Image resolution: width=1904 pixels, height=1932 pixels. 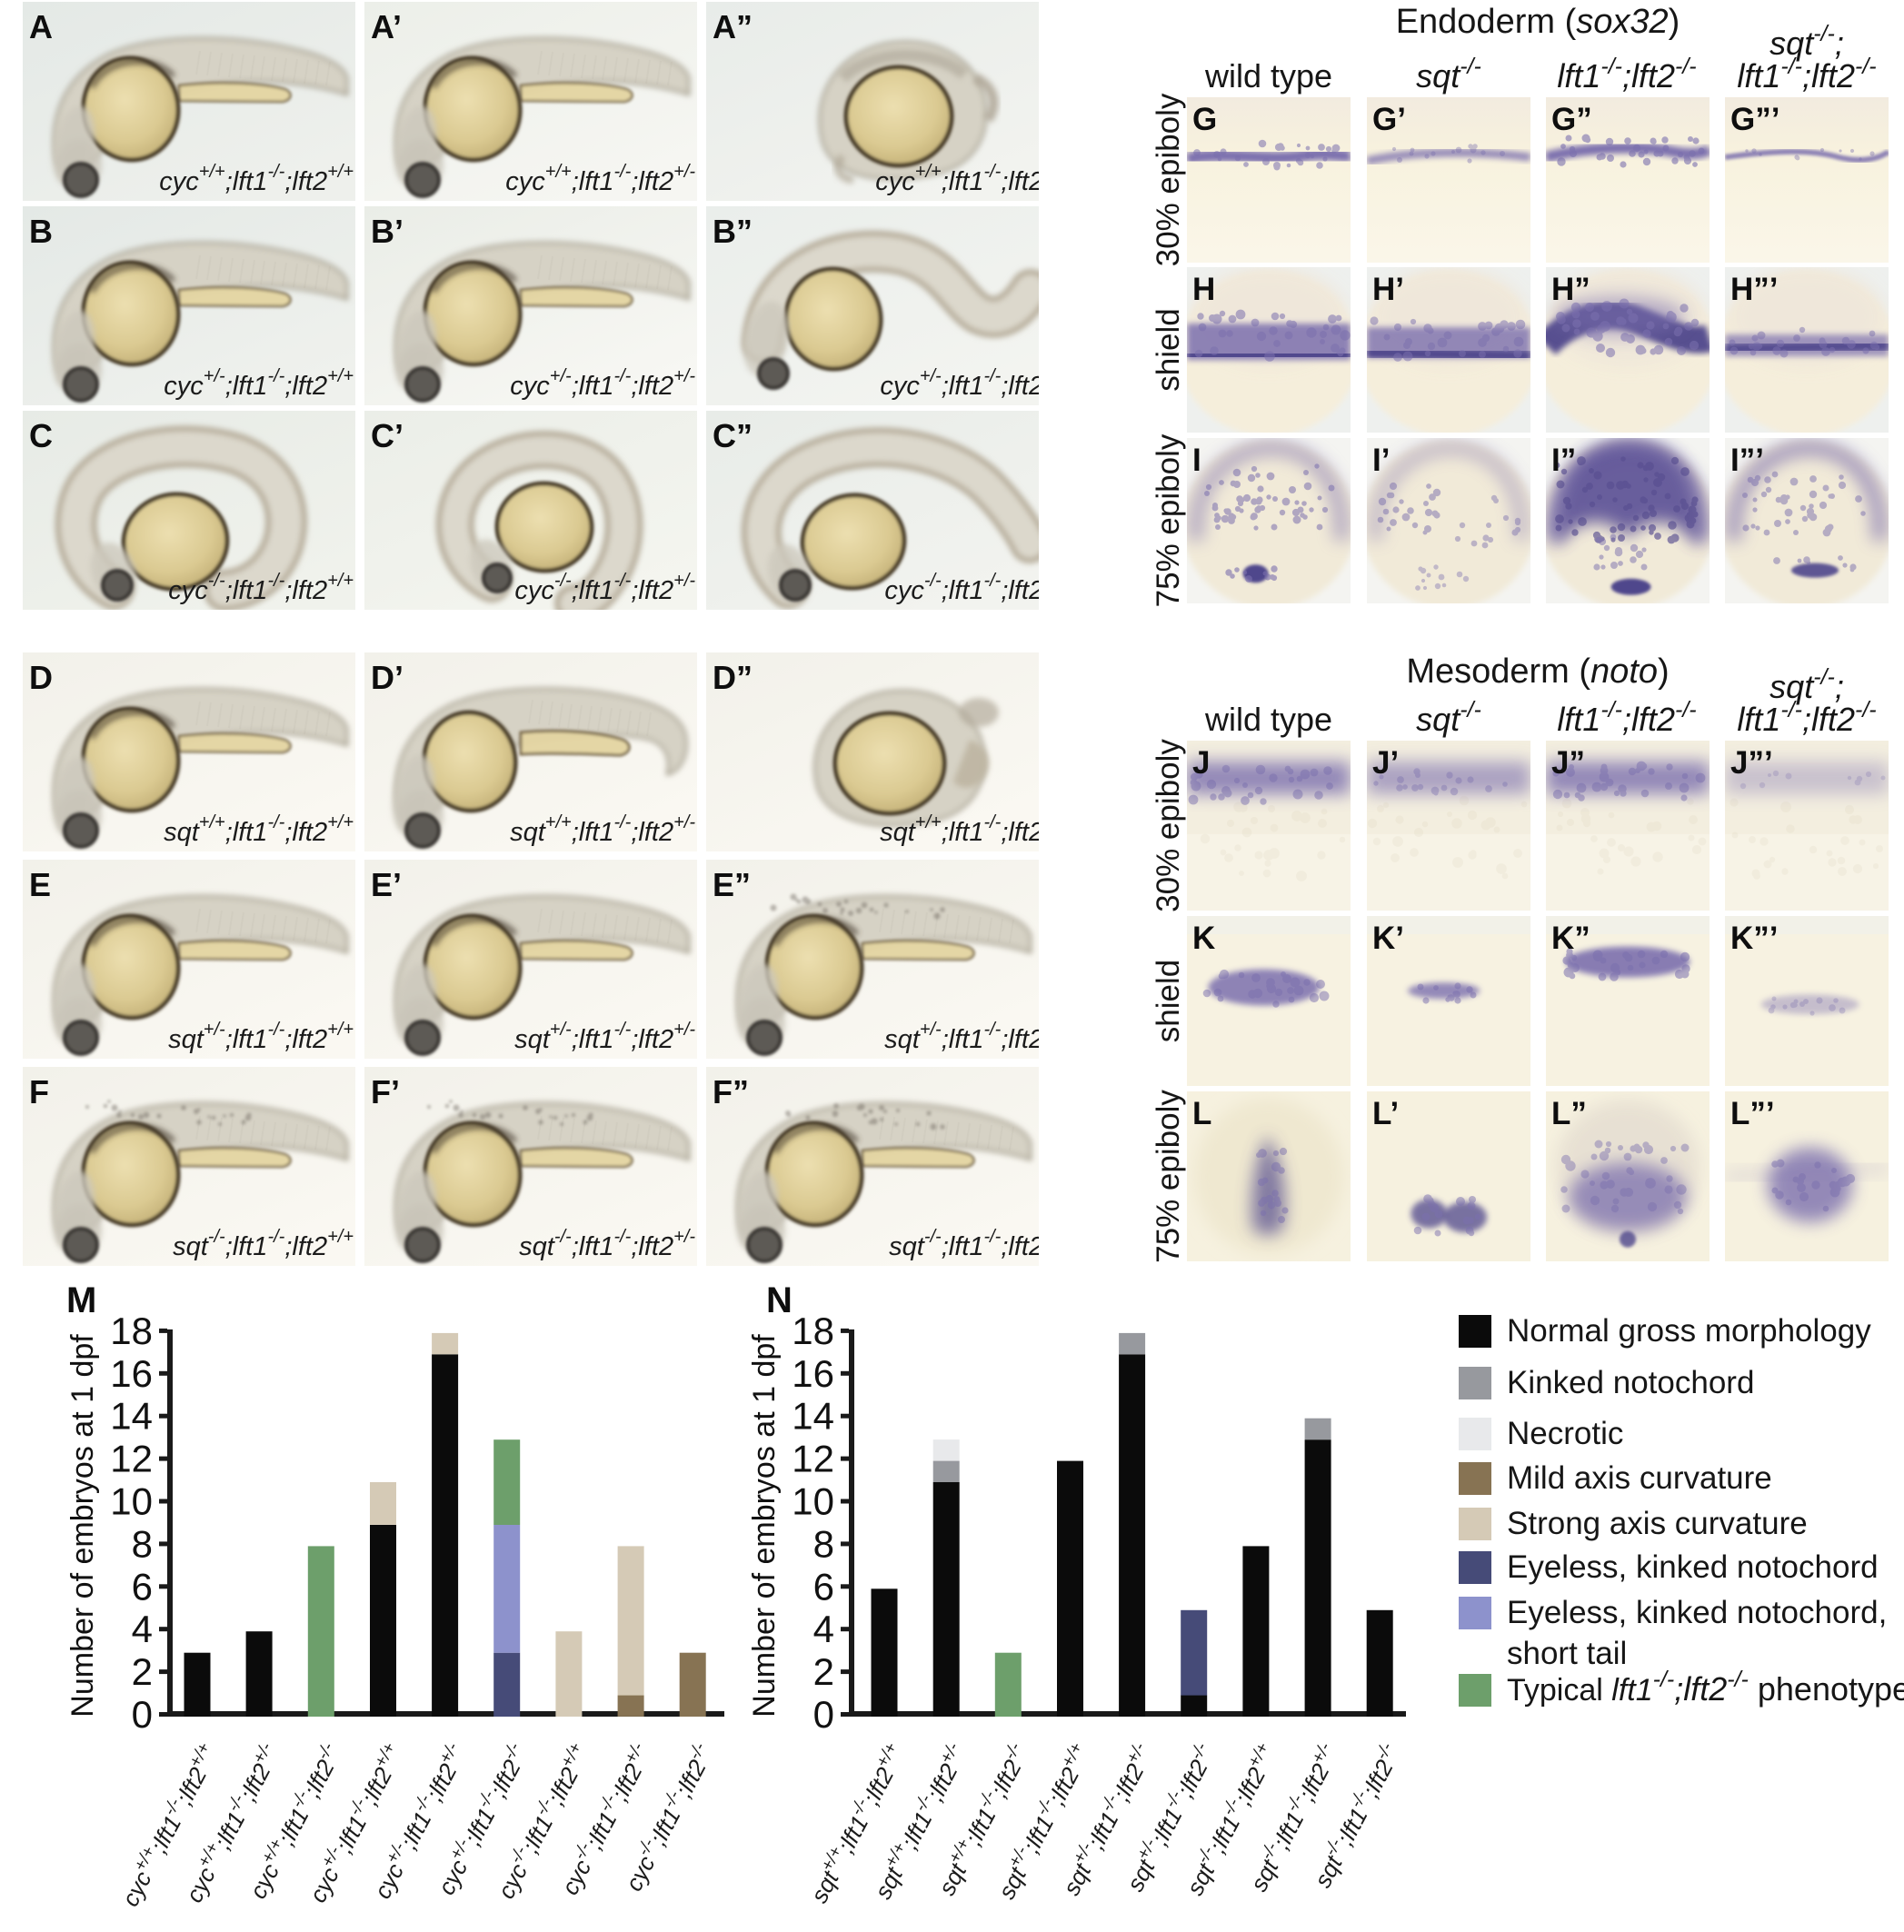 What do you see at coordinates (973, 588) in the screenshot?
I see `svg-text: cyc-/-;lft1-/-;lft2-/-` at bounding box center [973, 588].